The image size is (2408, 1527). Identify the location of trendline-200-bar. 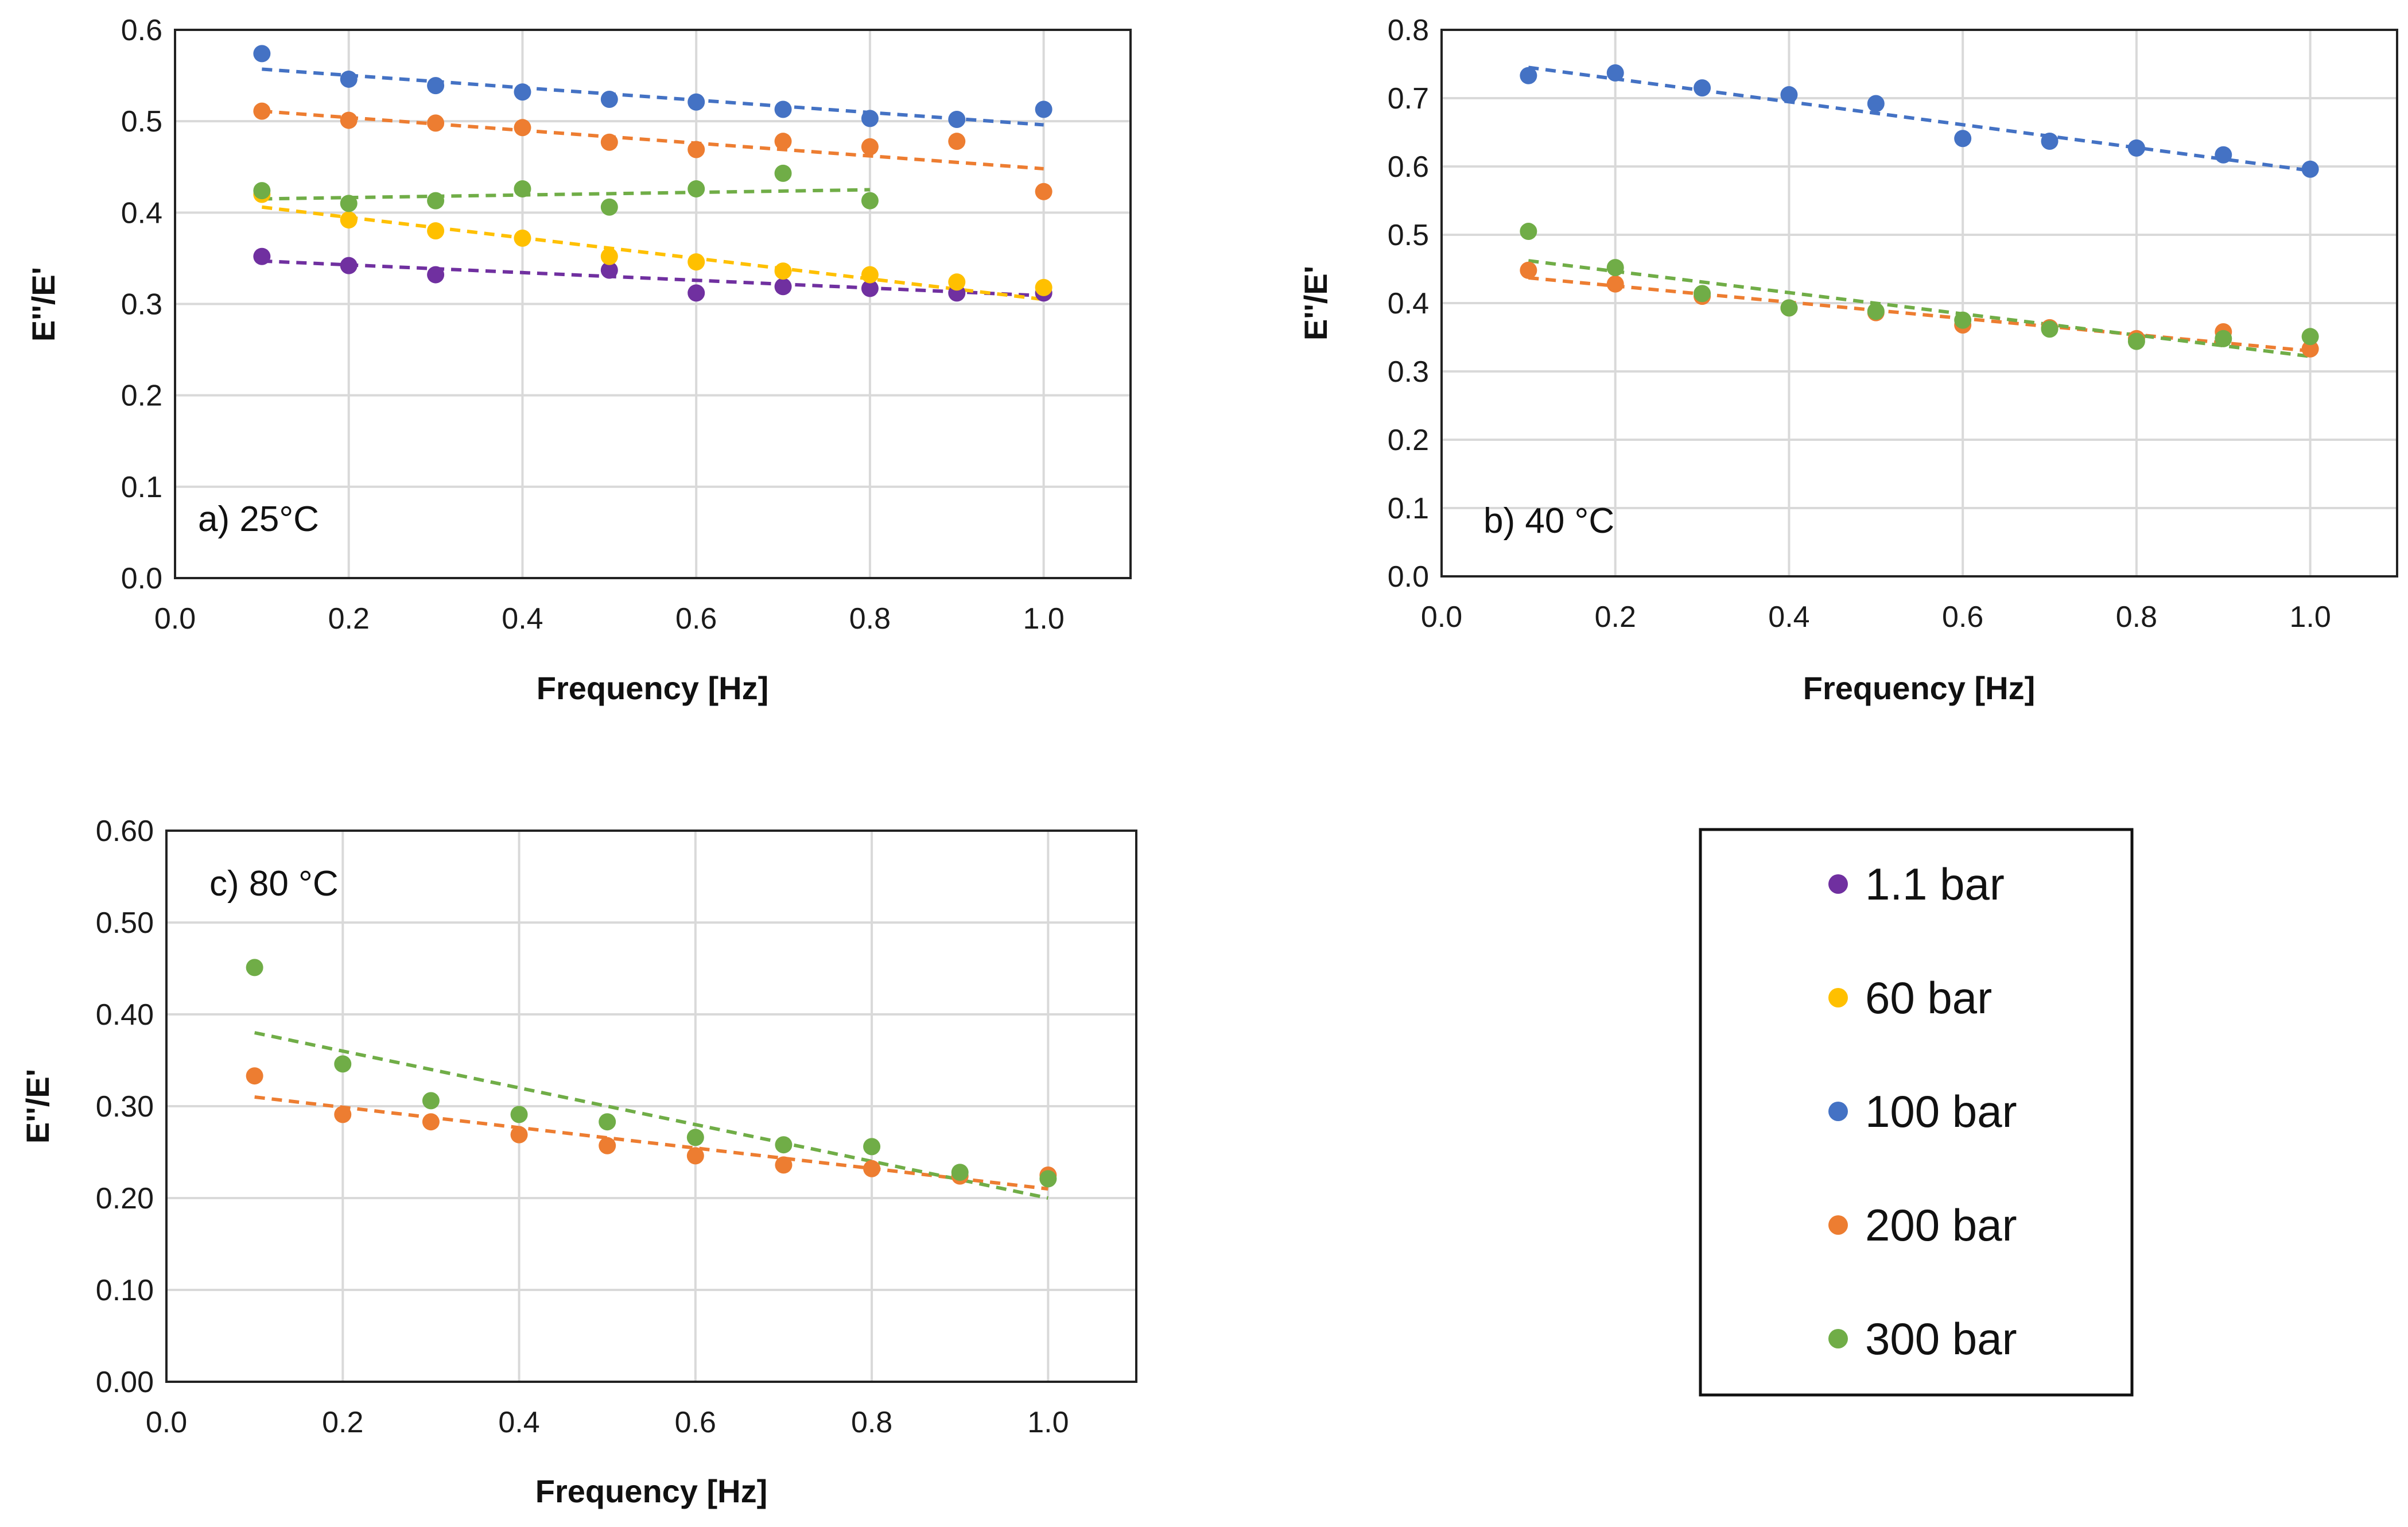
(1919, 314).